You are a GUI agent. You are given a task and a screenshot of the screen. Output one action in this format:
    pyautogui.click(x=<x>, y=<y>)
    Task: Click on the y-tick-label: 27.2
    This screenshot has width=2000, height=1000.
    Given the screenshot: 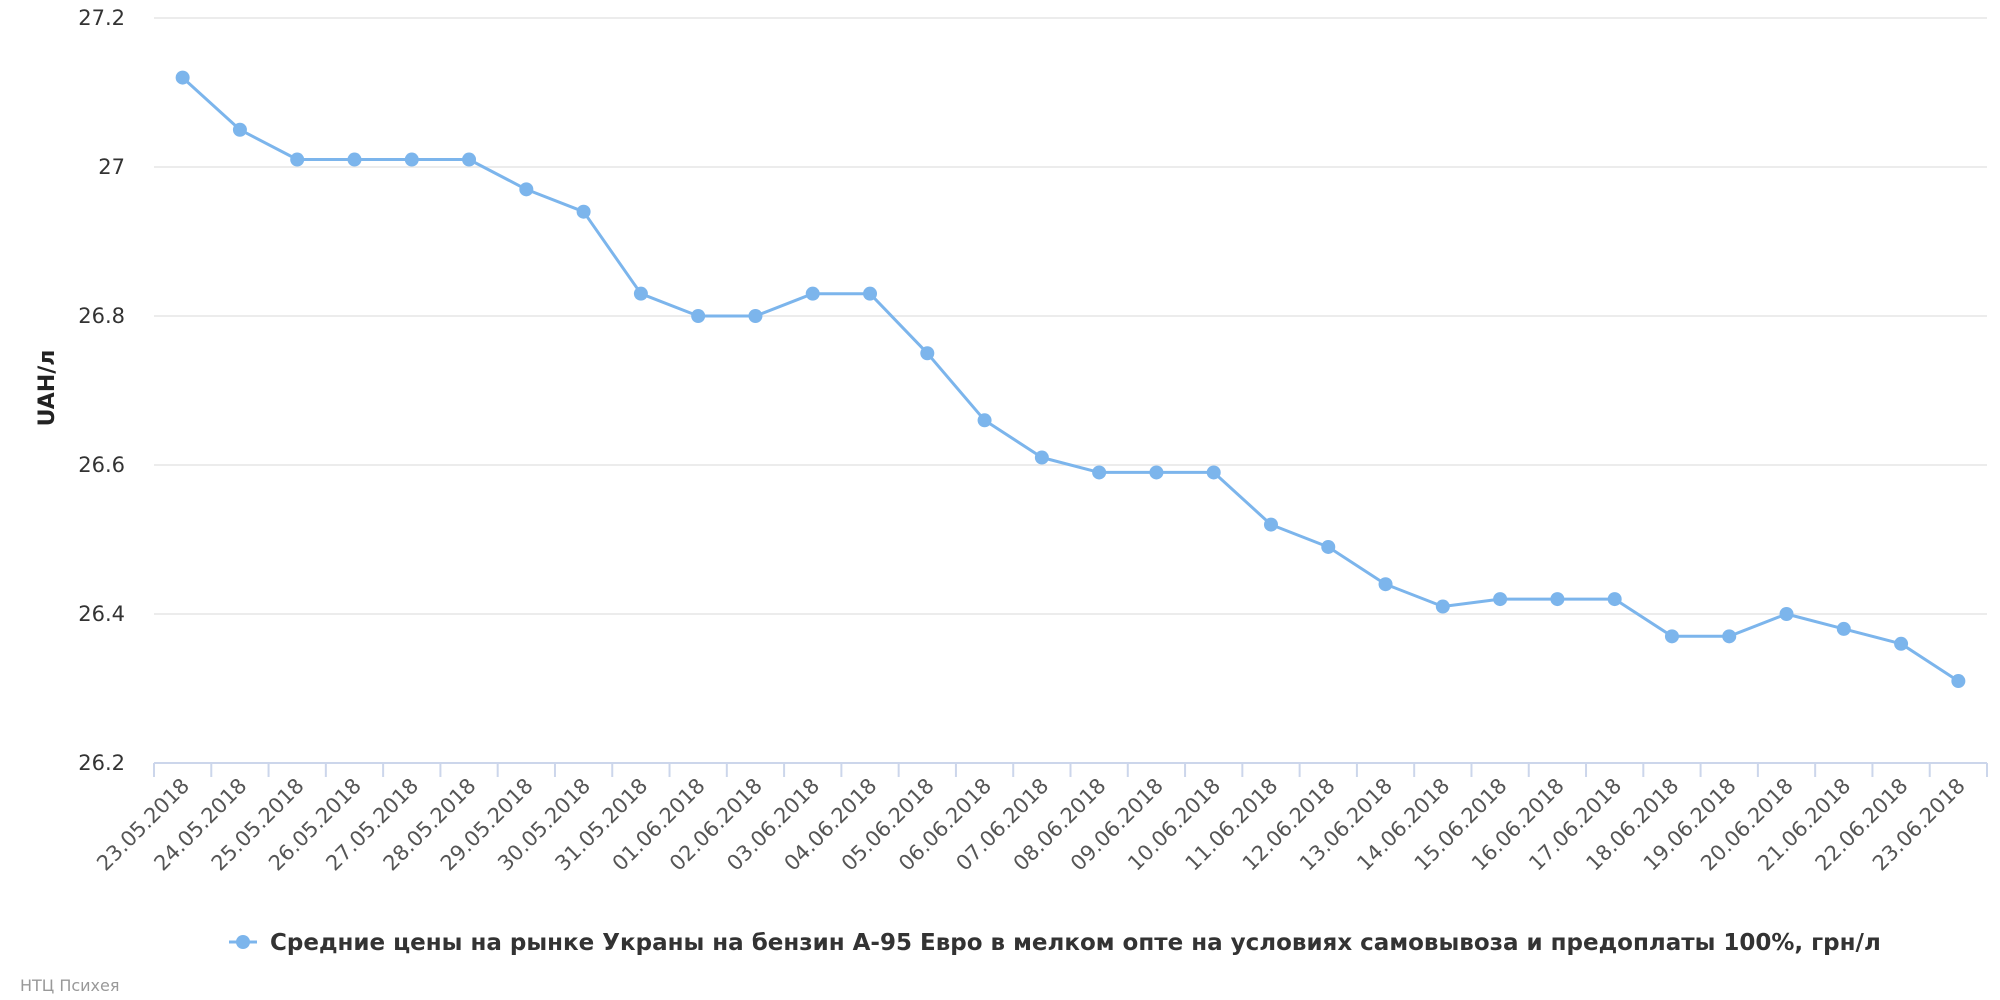 What is the action you would take?
    pyautogui.click(x=101, y=18)
    